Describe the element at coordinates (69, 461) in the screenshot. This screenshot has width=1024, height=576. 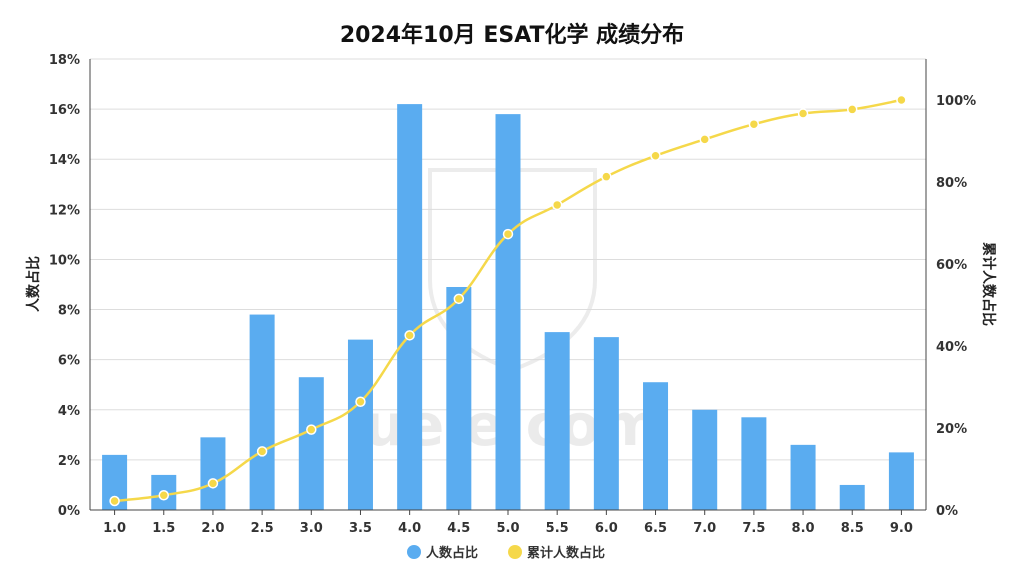
I see `y-tick-label: 2%` at that location.